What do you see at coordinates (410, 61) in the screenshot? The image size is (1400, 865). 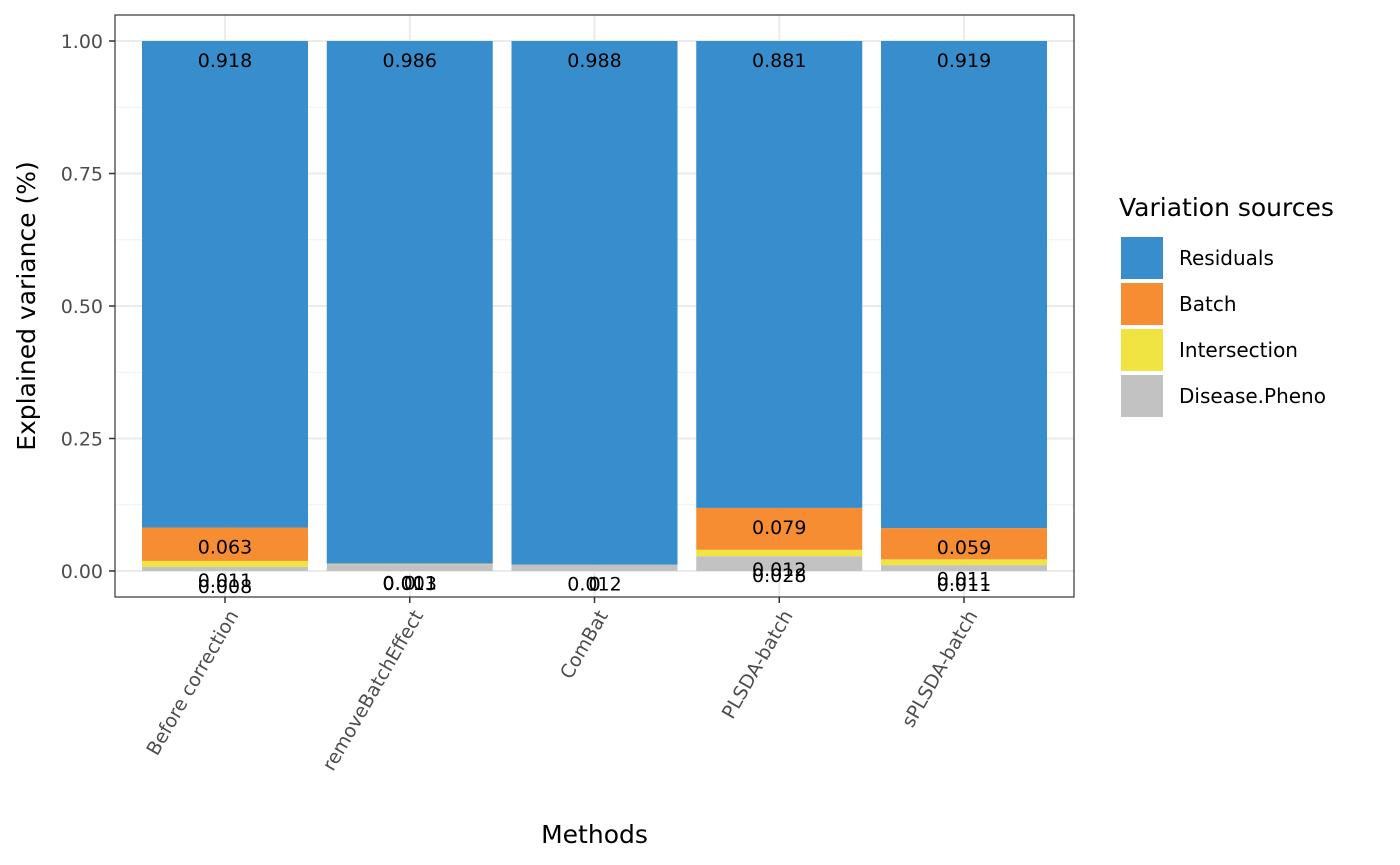 I see `data-label: 0.986` at bounding box center [410, 61].